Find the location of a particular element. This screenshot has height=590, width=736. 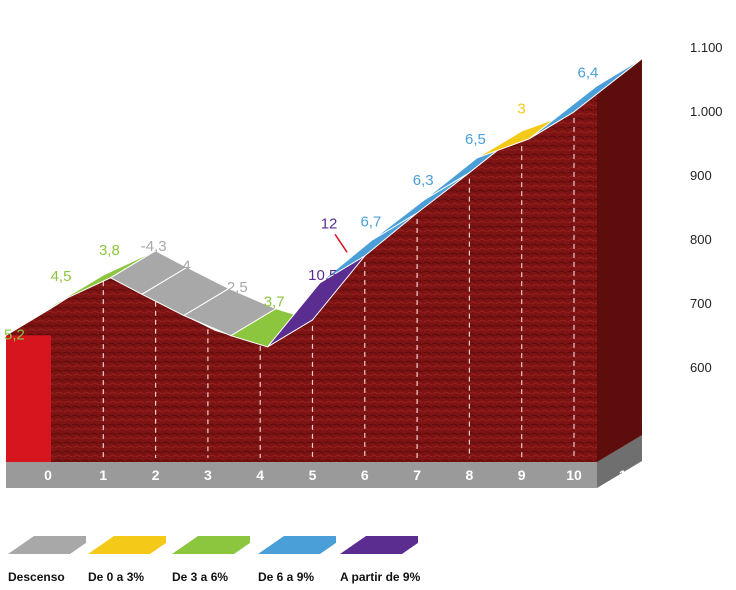

gradient-label: -4,3 is located at coordinates (154, 246).